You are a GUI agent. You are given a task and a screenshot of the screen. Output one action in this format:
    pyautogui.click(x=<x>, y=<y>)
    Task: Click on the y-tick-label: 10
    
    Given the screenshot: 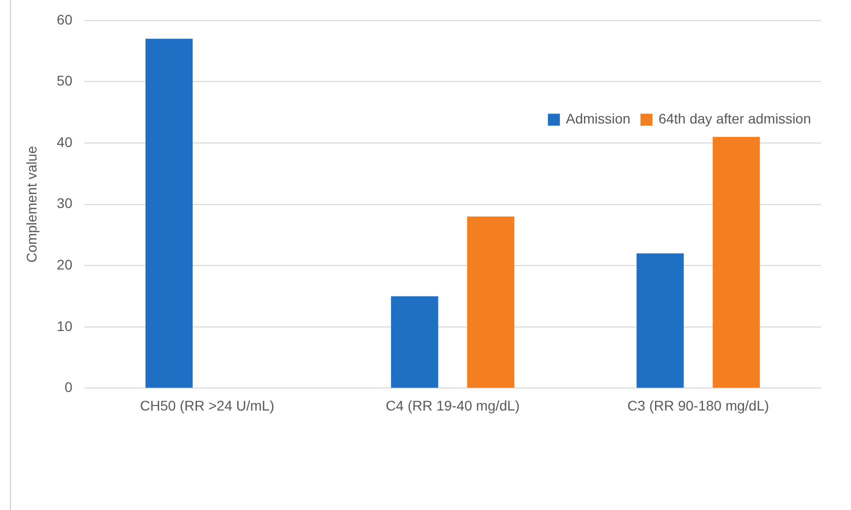 What is the action you would take?
    pyautogui.click(x=64, y=326)
    